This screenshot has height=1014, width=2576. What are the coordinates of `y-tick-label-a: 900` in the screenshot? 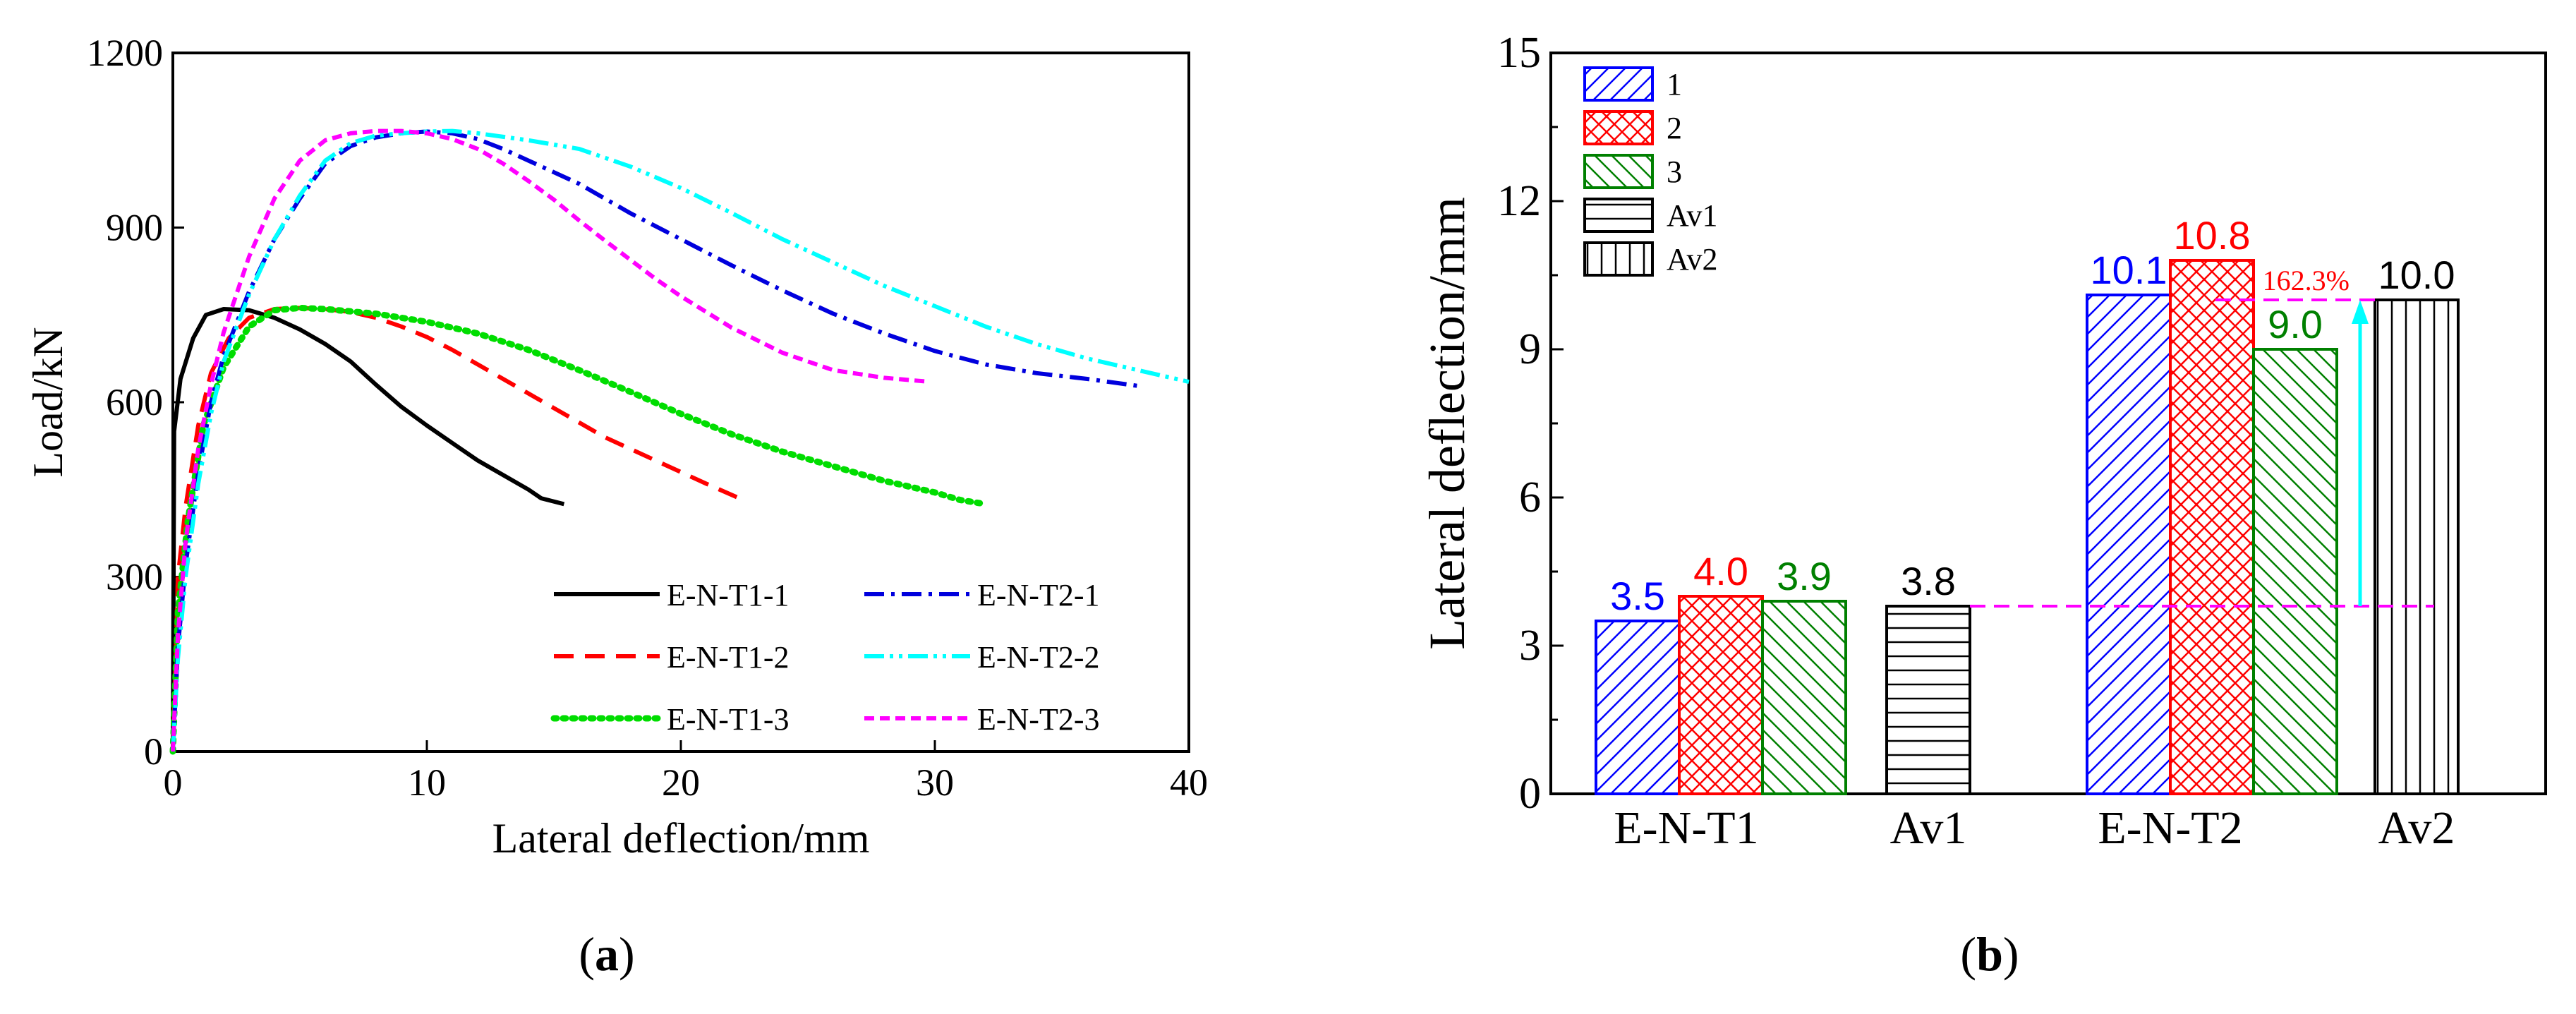 It's located at (135, 228).